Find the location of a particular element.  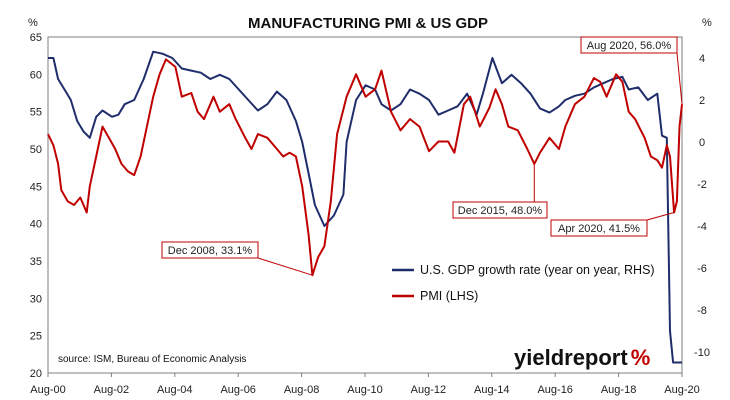

x-tick-label: Aug-20 is located at coordinates (681, 390).